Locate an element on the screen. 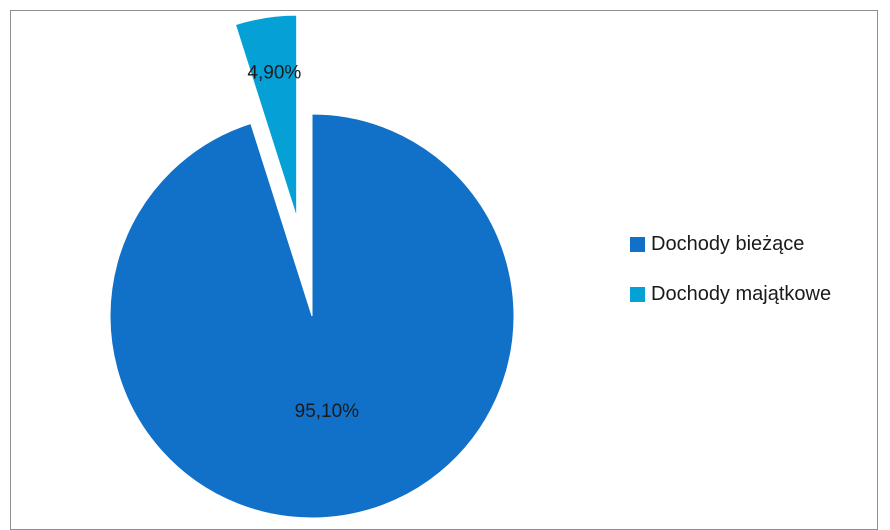 Image resolution: width=890 pixels, height=530 pixels. pie-data-label-1: 95,10% is located at coordinates (327, 411).